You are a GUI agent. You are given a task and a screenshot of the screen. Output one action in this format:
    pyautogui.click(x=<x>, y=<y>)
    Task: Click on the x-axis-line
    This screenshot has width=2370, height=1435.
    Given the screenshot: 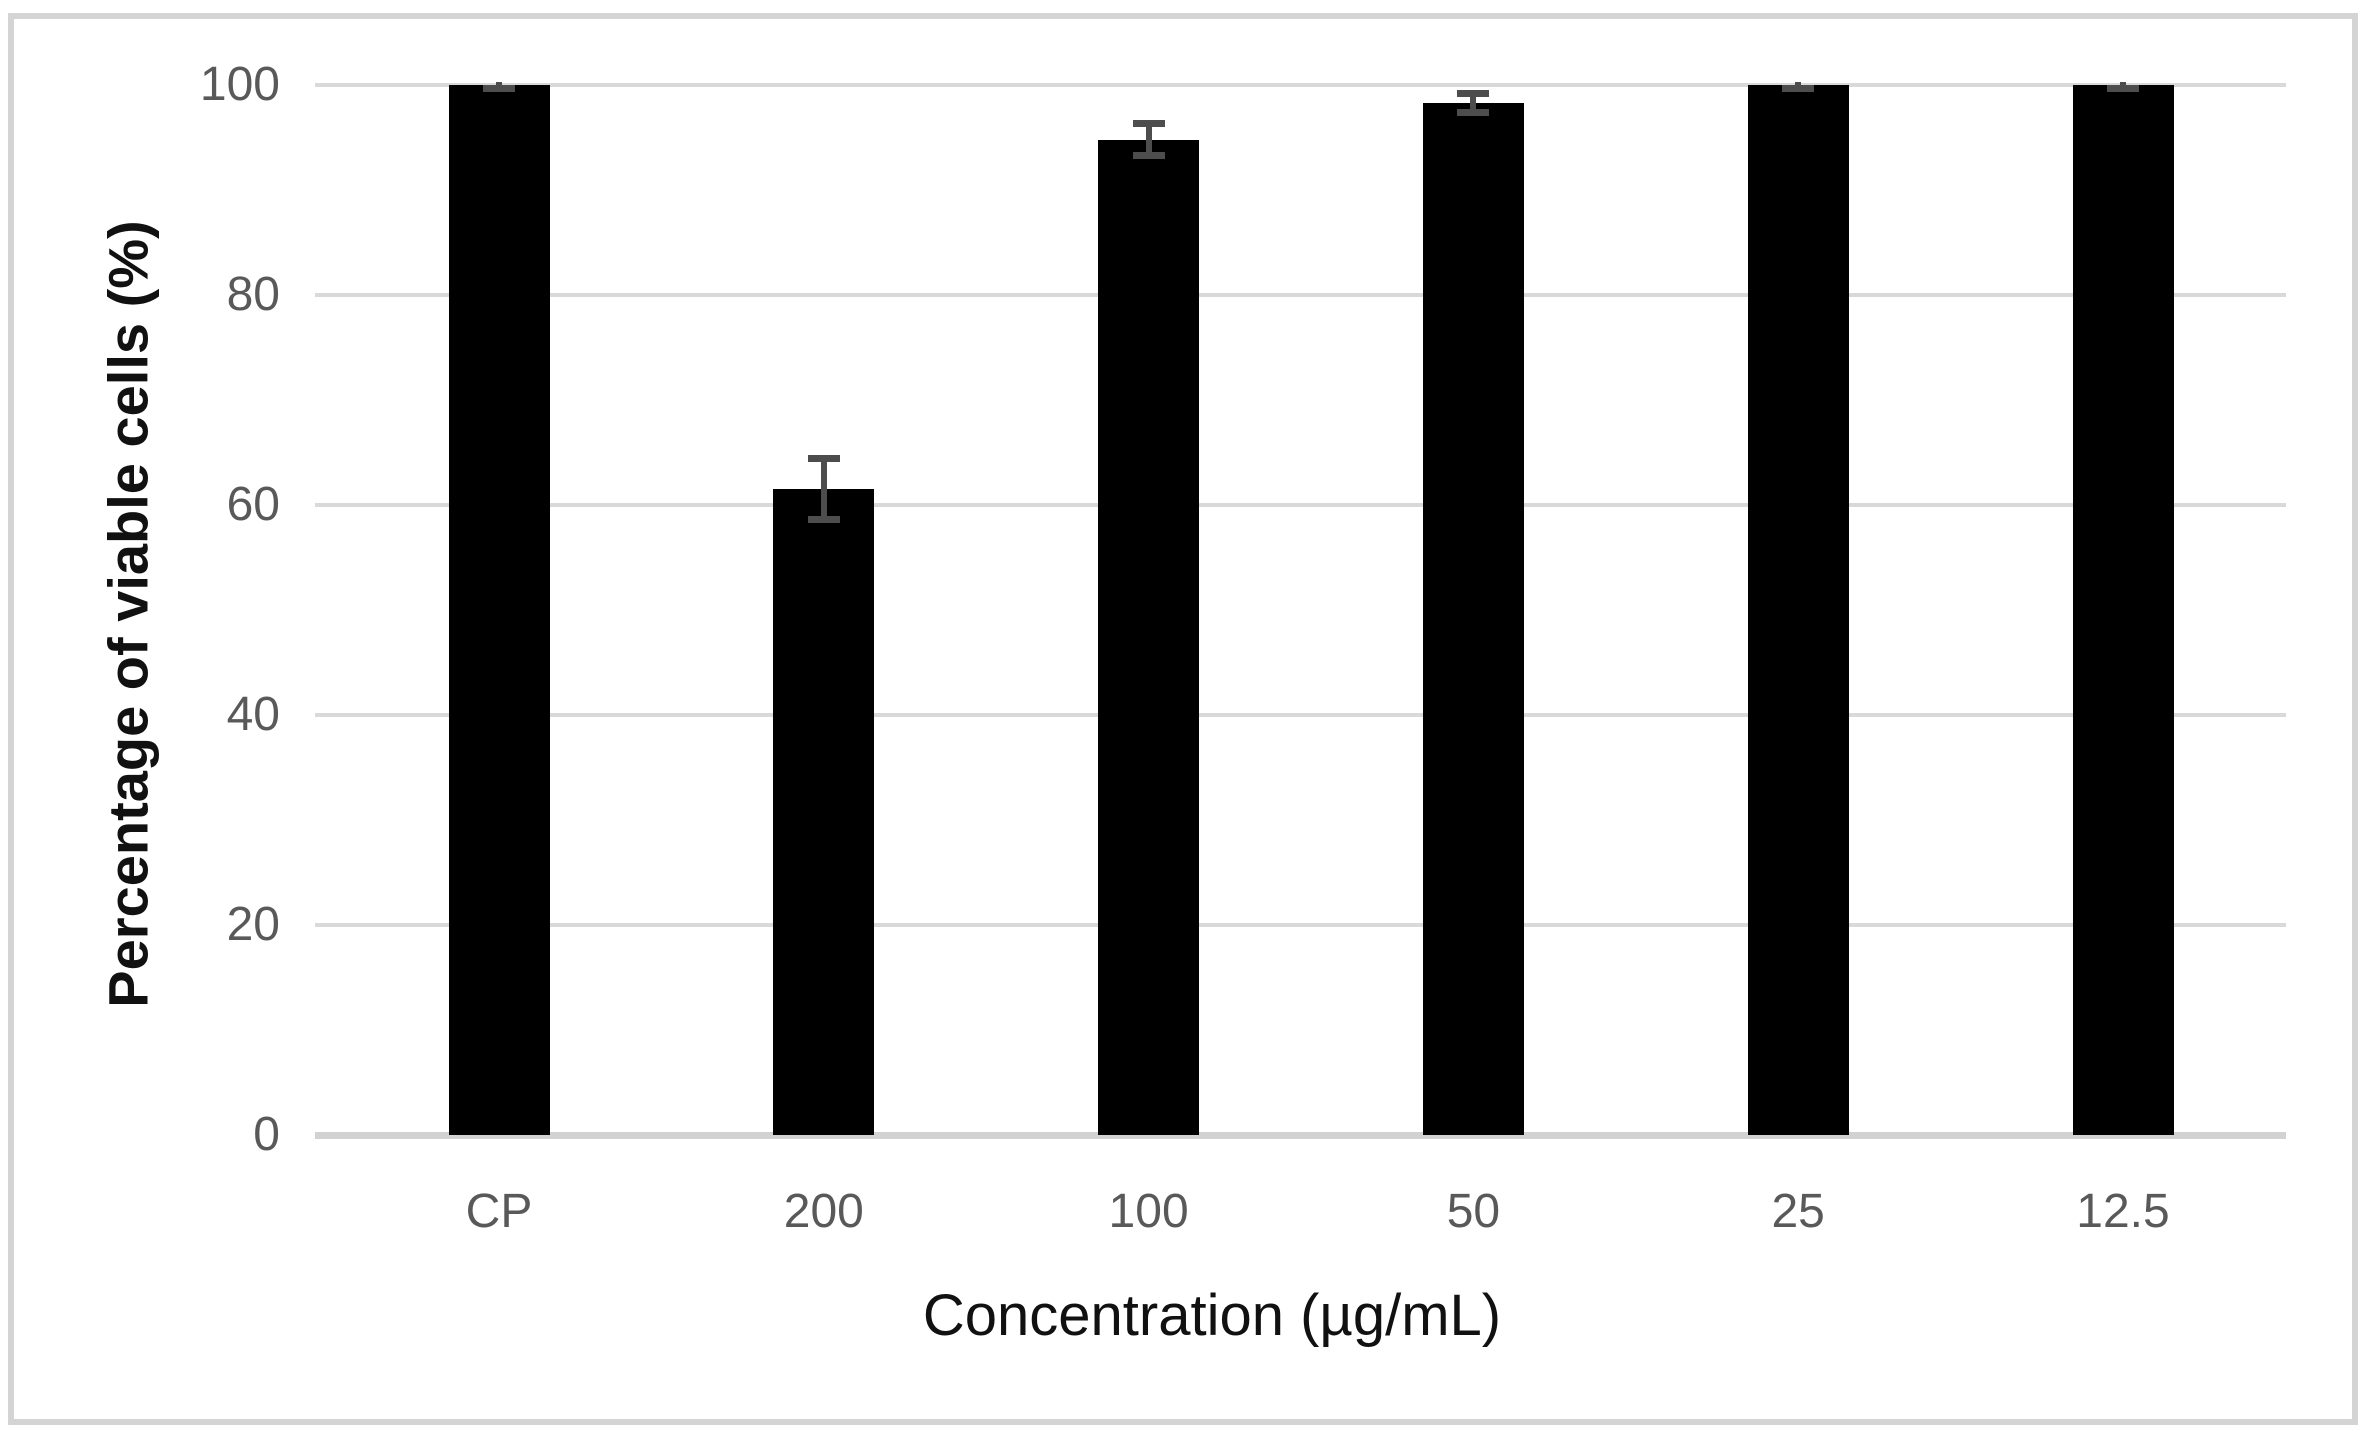 What is the action you would take?
    pyautogui.click(x=1300, y=1135)
    